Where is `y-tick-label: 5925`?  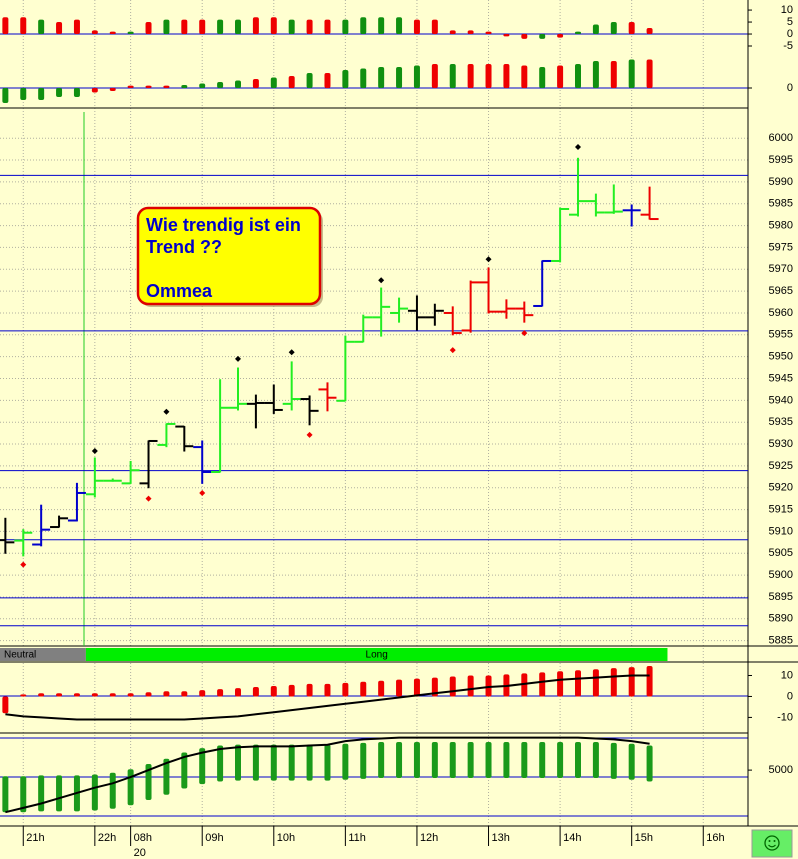
y-tick-label: 5925 is located at coordinates (781, 466).